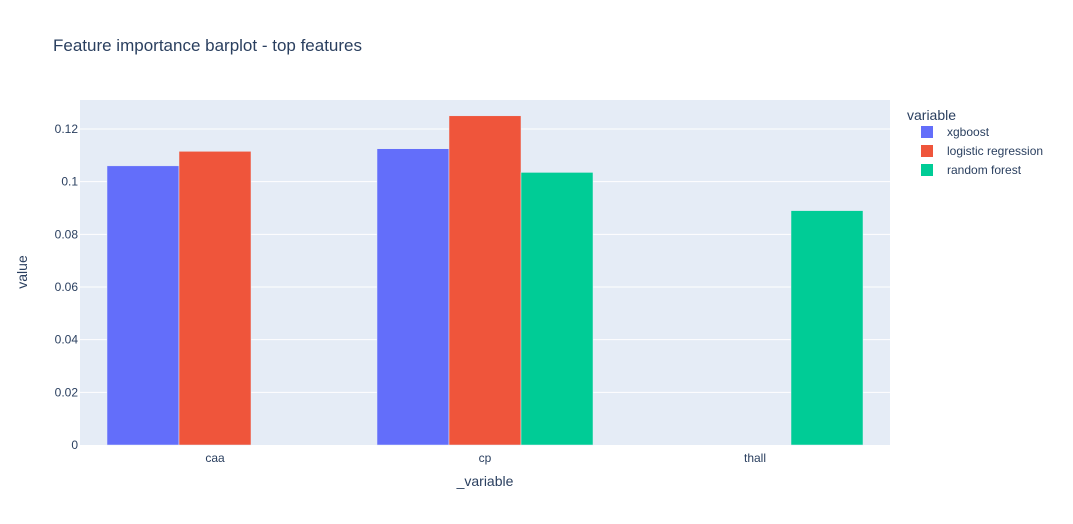  What do you see at coordinates (485, 481) in the screenshot?
I see `x-axis-label: _variable` at bounding box center [485, 481].